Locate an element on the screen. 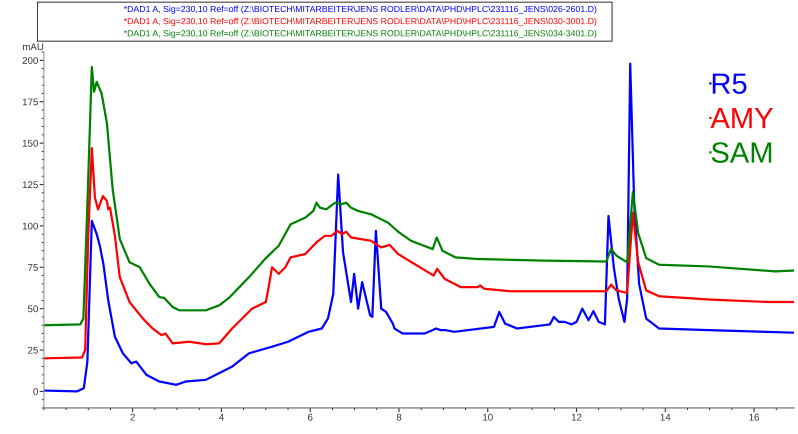 The image size is (798, 434). x-tick-label: 14 is located at coordinates (665, 417).